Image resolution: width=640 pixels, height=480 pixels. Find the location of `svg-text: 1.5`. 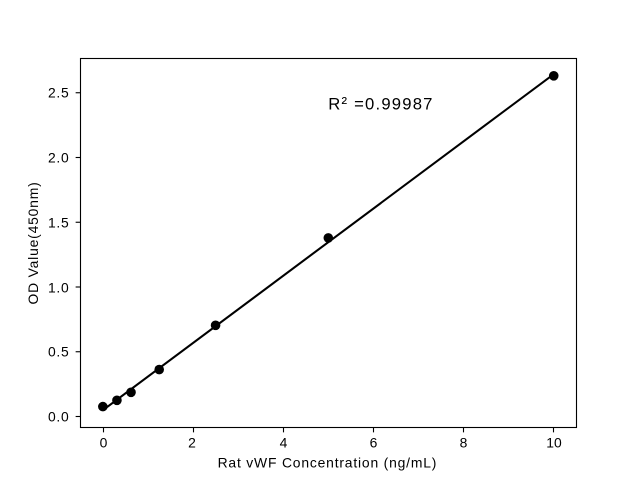

svg-text: 1.5 is located at coordinates (59, 222).